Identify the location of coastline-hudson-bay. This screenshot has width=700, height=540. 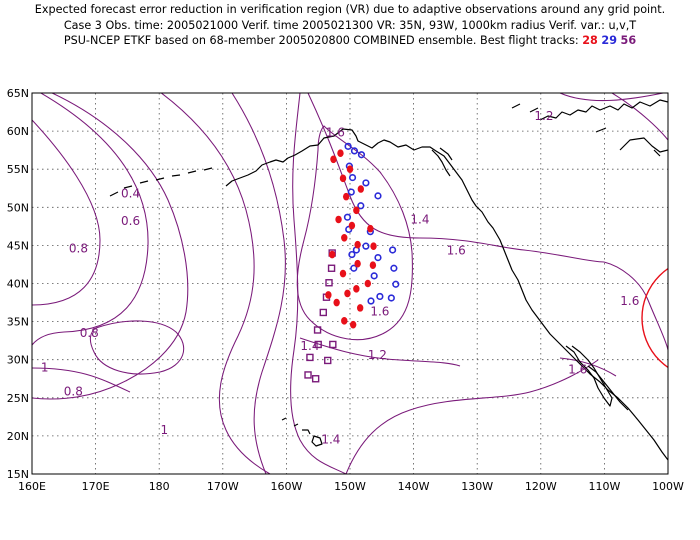
(643, 145).